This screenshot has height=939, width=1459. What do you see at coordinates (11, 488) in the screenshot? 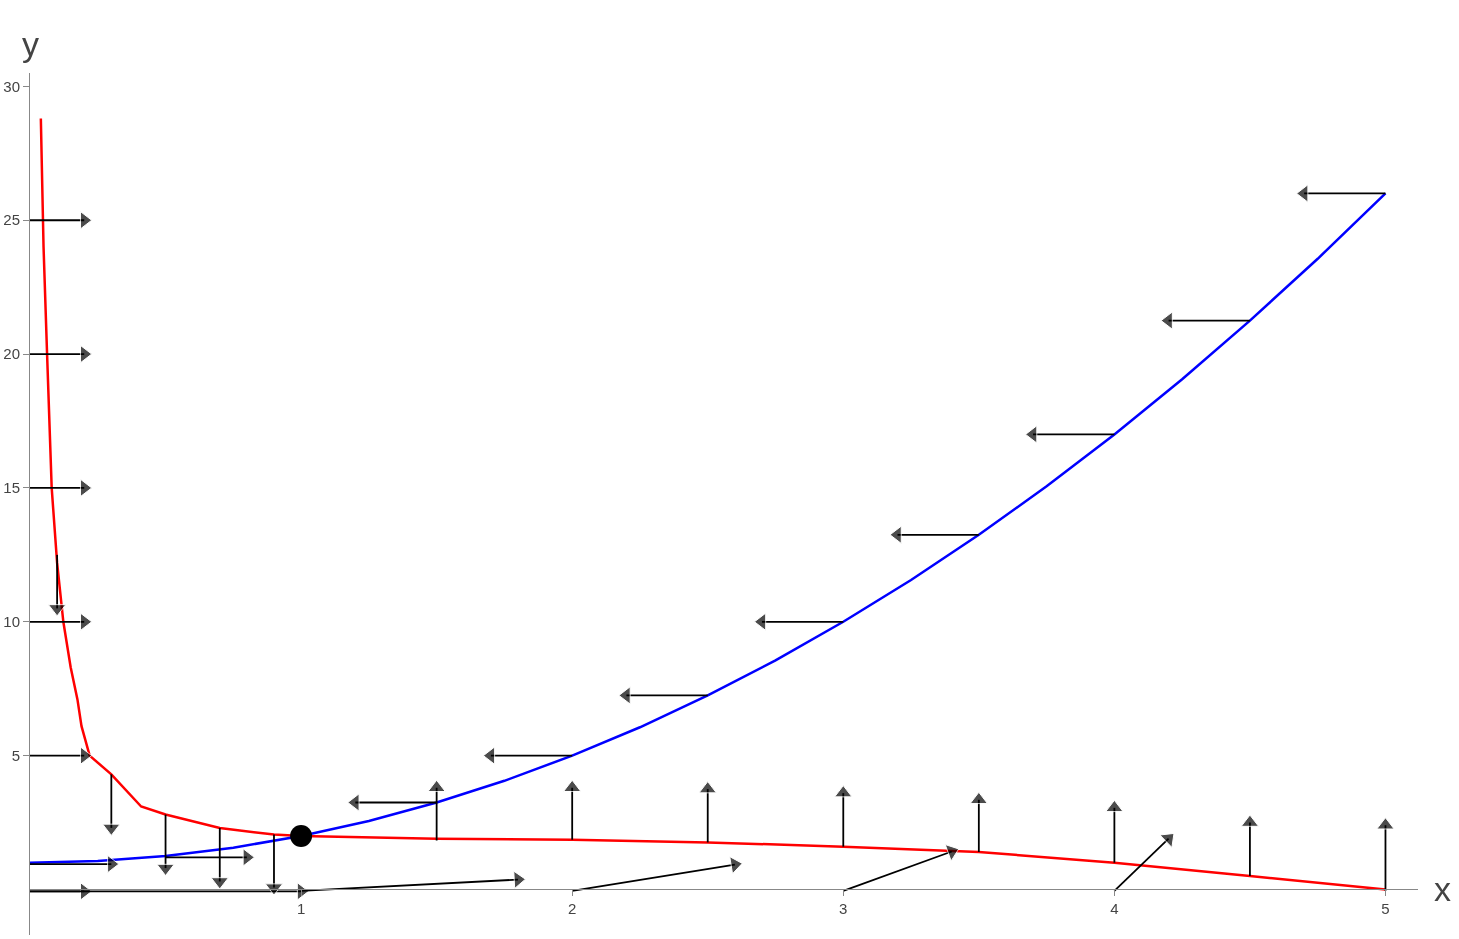
I see `y-tick-label: 15` at bounding box center [11, 488].